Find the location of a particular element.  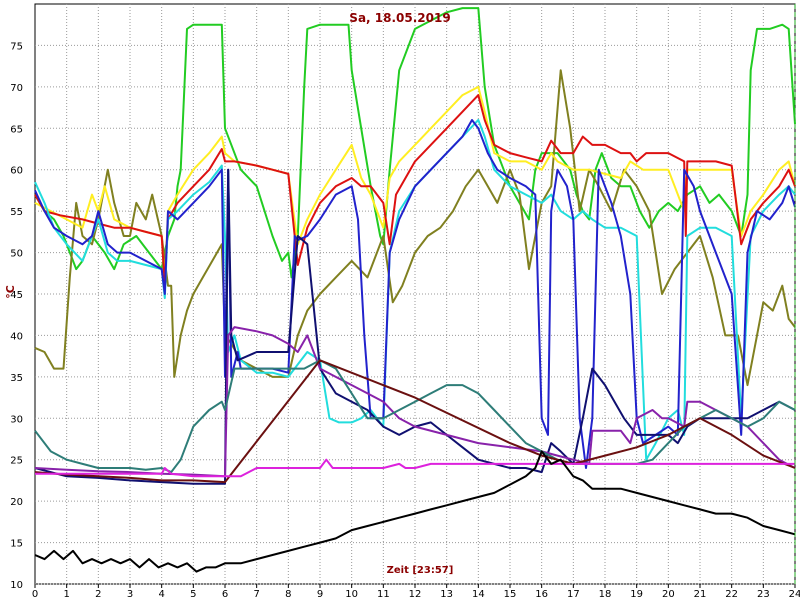

x-tick-label: 21 is located at coordinates (700, 594).